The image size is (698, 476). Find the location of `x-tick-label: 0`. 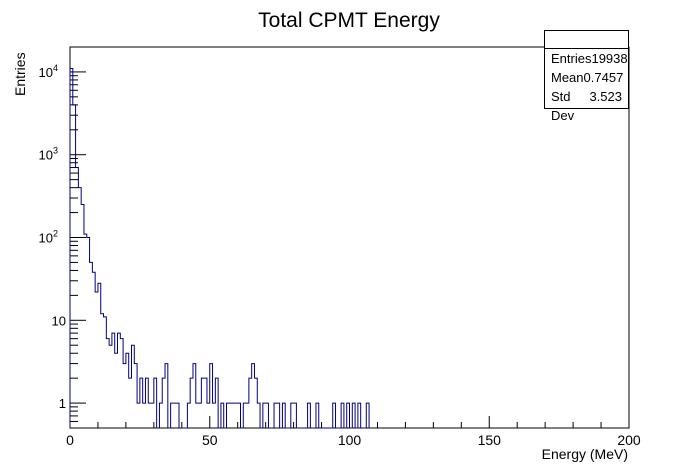

x-tick-label: 0 is located at coordinates (70, 440).